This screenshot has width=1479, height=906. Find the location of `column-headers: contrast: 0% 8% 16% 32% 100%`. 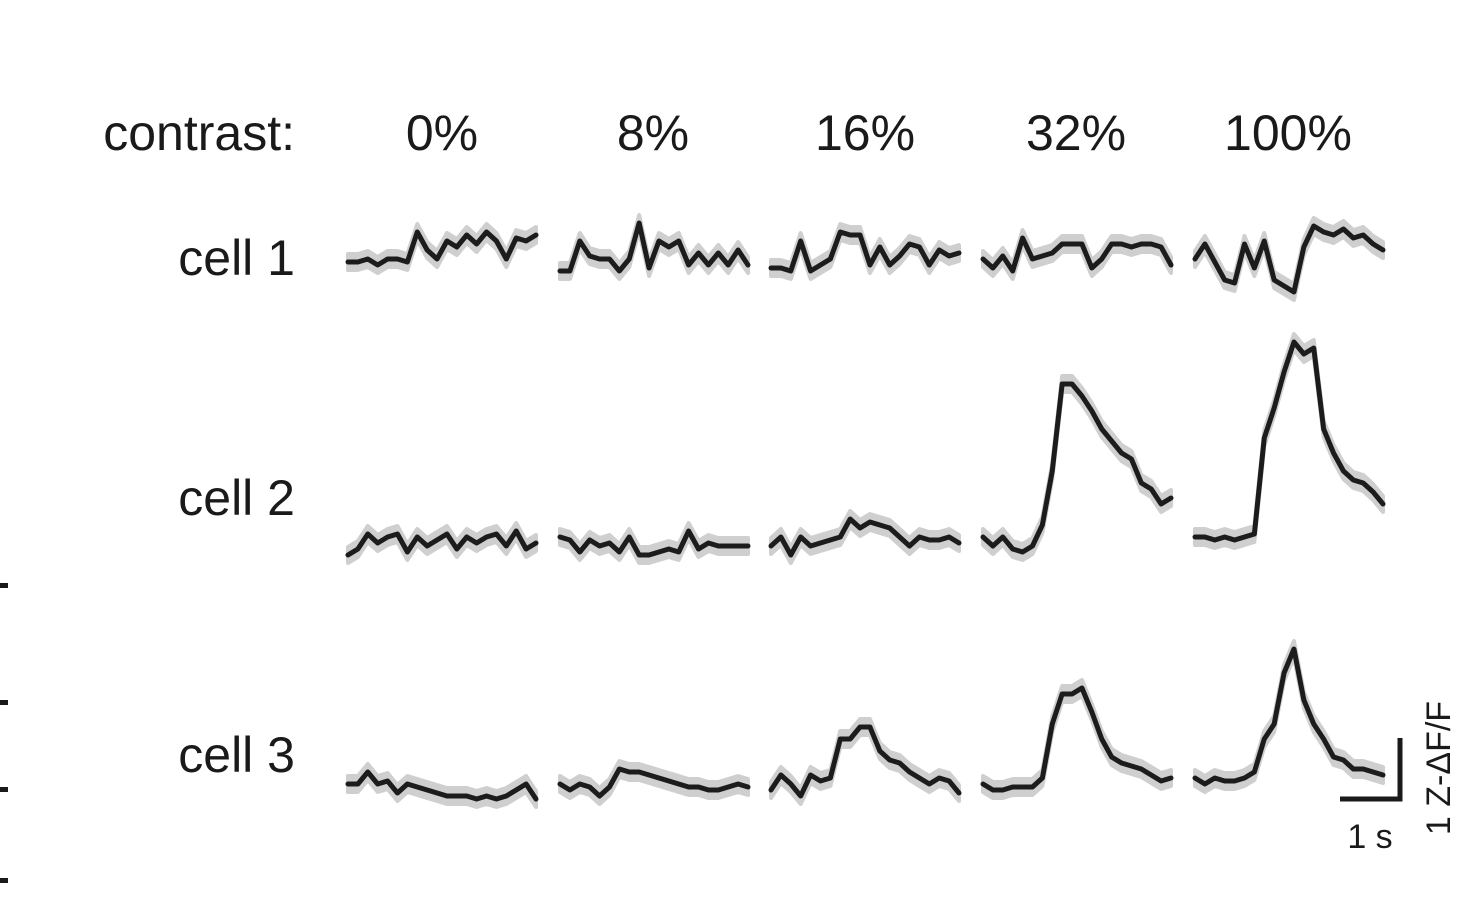

column-headers: contrast: 0% 8% 16% 32% 100% is located at coordinates (727, 133).